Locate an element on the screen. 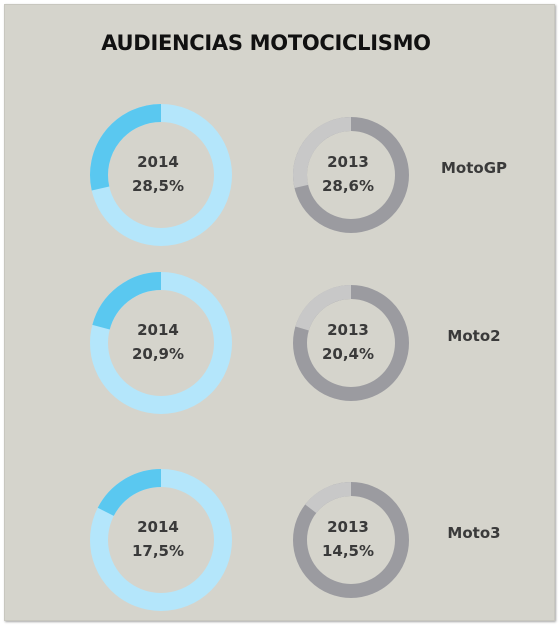 The width and height of the screenshot is (560, 626). donut-year-label-moto2-2014: 2014 is located at coordinates (158, 330).